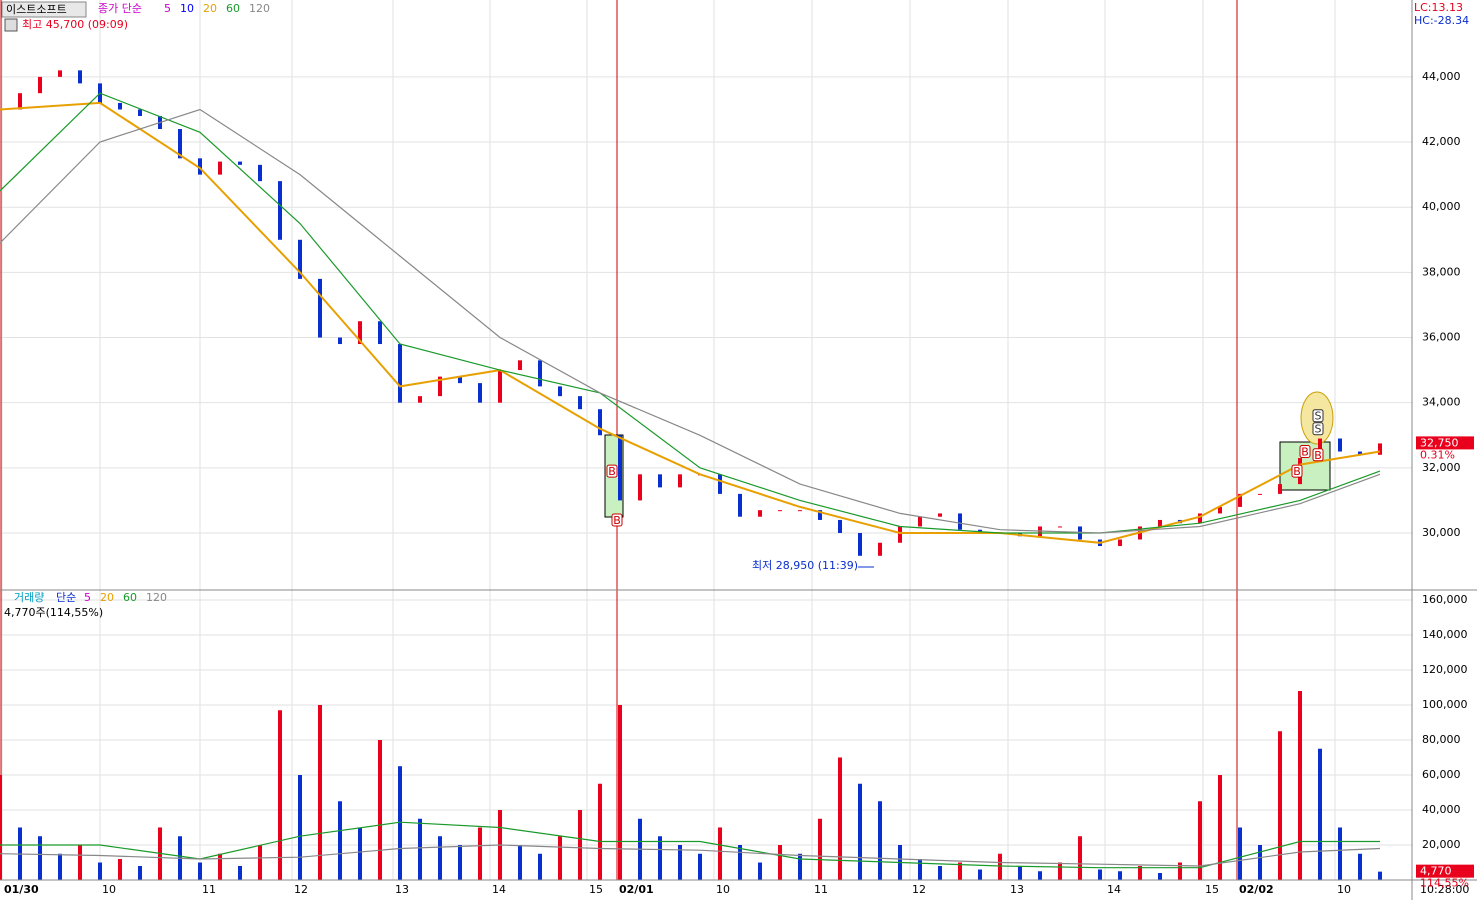 The height and width of the screenshot is (900, 1477). What do you see at coordinates (1114, 889) in the screenshot?
I see `x-tick-label: 14` at bounding box center [1114, 889].